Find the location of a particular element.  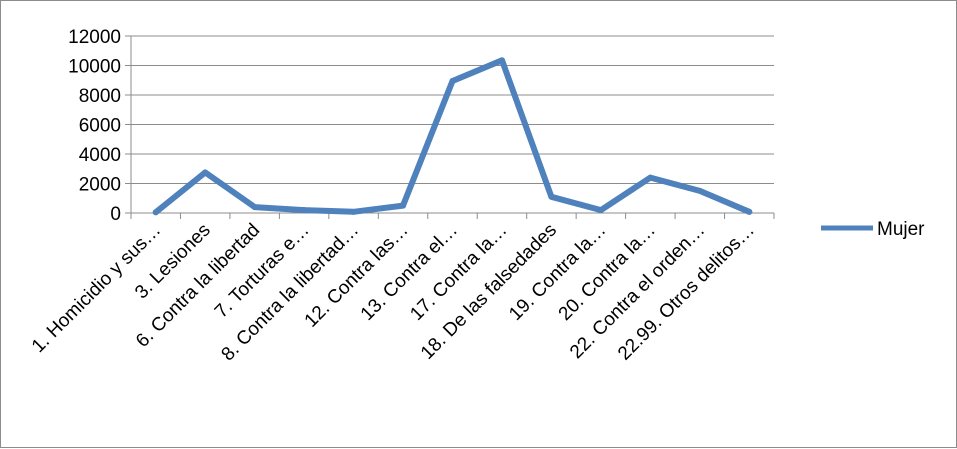

y-tick-label: 6000 is located at coordinates (100, 126).